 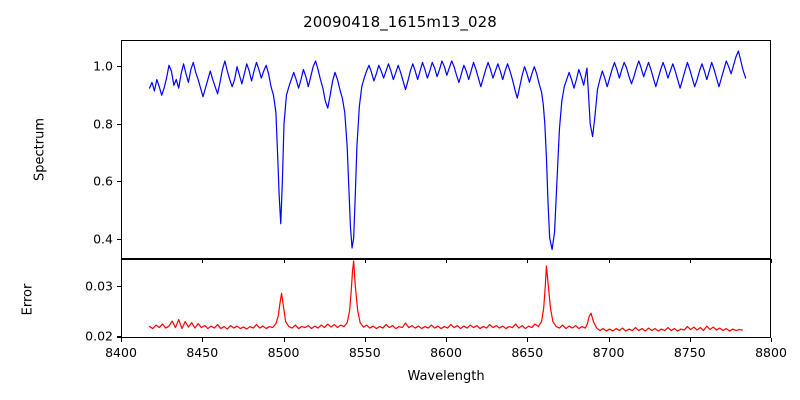 What do you see at coordinates (771, 352) in the screenshot?
I see `x-tick-label: 8800` at bounding box center [771, 352].